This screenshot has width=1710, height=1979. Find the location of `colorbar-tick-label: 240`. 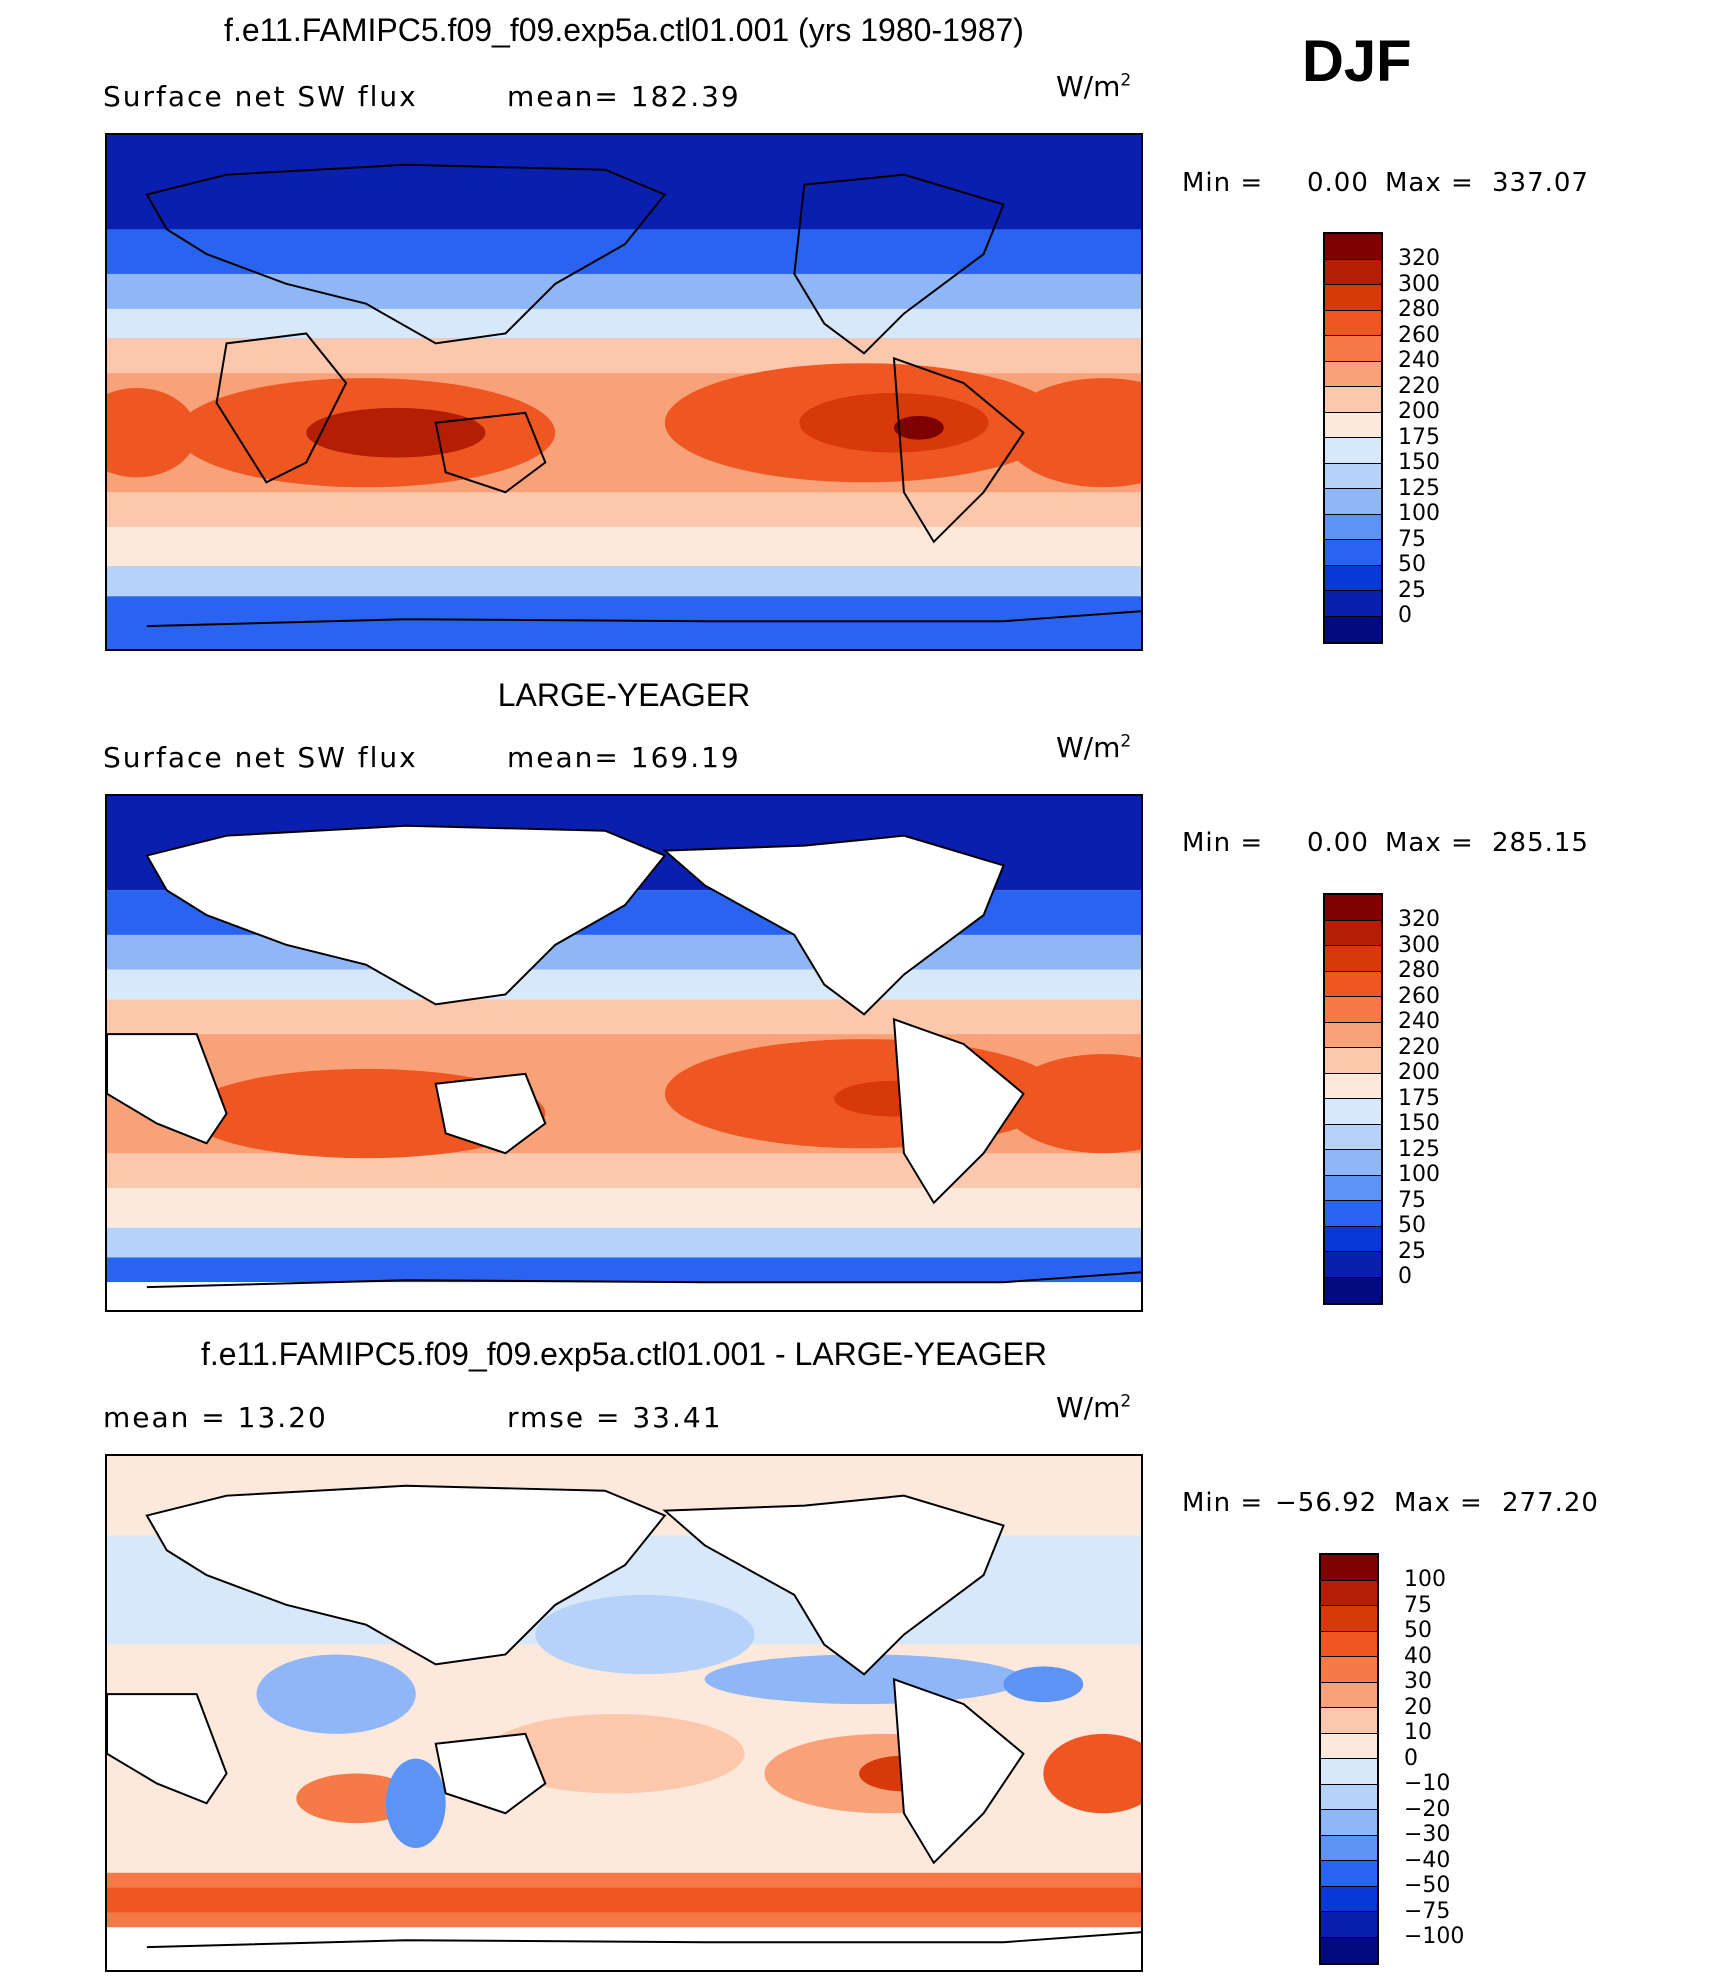

colorbar-tick-label: 240 is located at coordinates (1419, 1021).